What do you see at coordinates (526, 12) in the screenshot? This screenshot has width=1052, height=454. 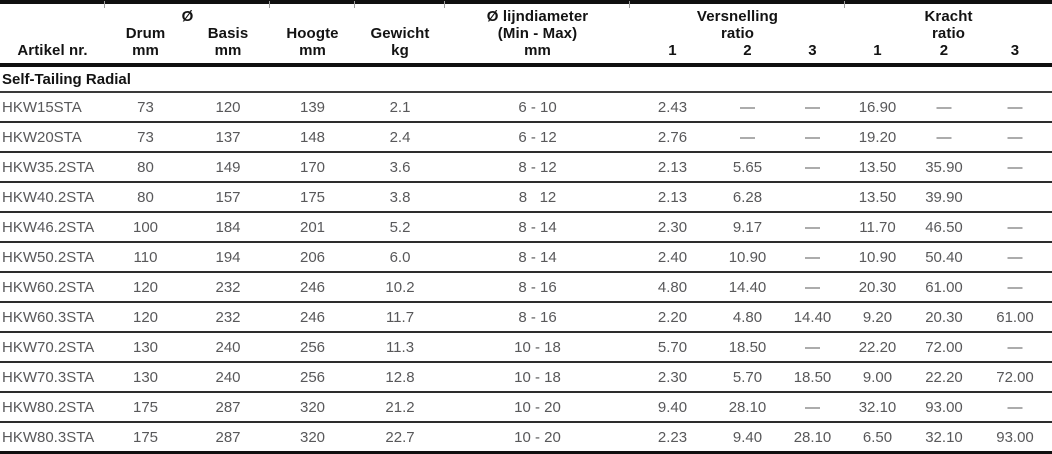 I see `header-row-groups: Ø Ø lijndiameter Versnelling Kracht` at bounding box center [526, 12].